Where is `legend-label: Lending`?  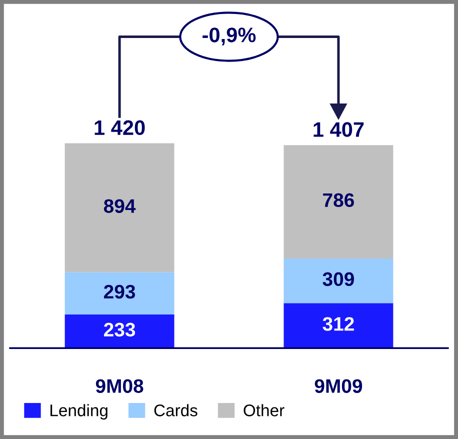 legend-label: Lending is located at coordinates (79, 412).